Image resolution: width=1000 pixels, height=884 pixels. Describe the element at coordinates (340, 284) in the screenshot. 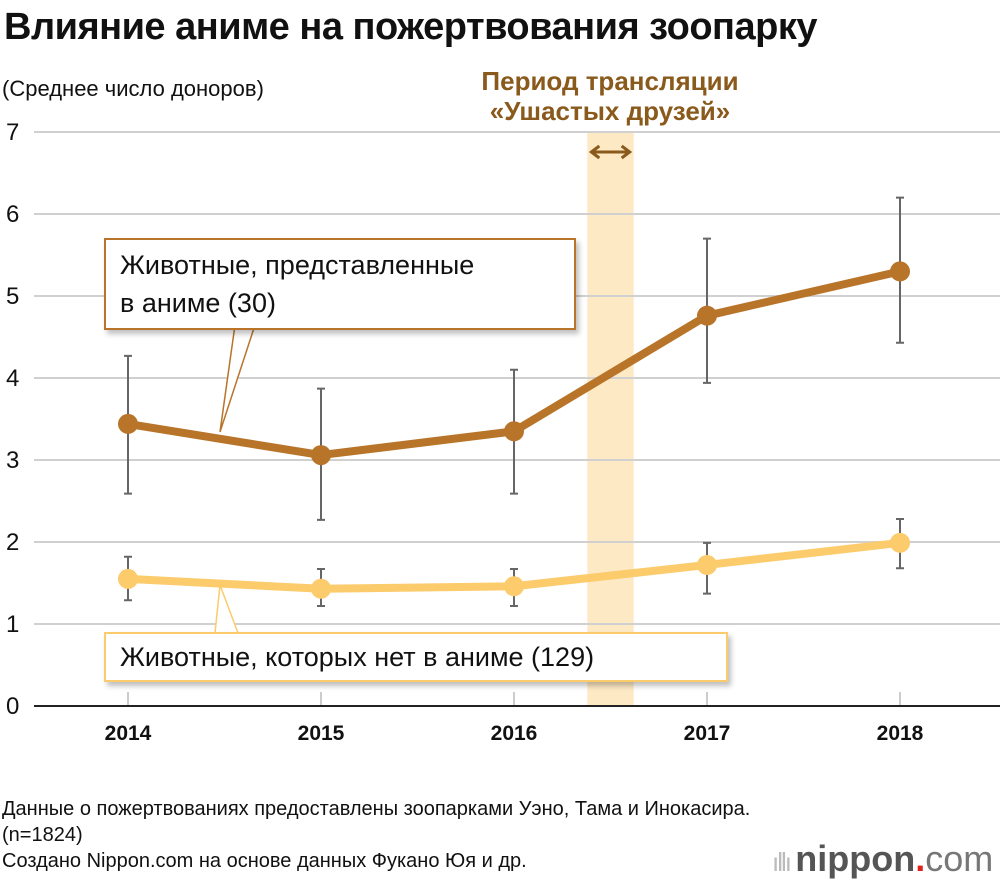

I see `legend-callout-anime: Животные, представленные в аниме (30)` at that location.